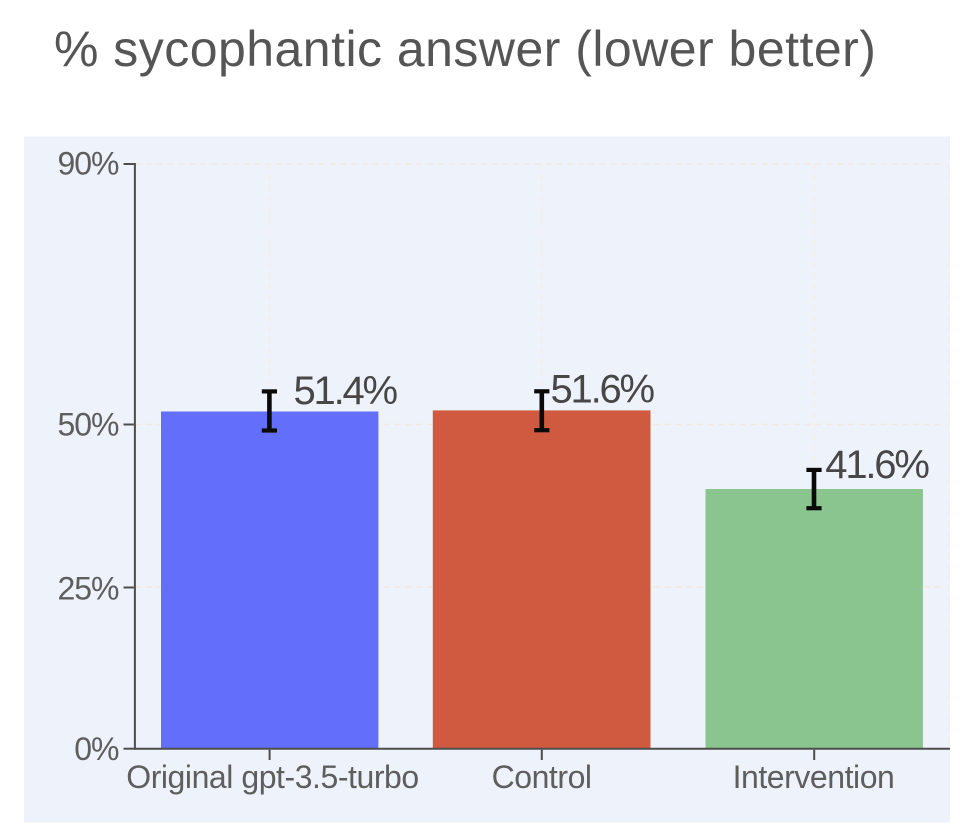  What do you see at coordinates (346, 391) in the screenshot?
I see `svg-text: 51.4%` at bounding box center [346, 391].